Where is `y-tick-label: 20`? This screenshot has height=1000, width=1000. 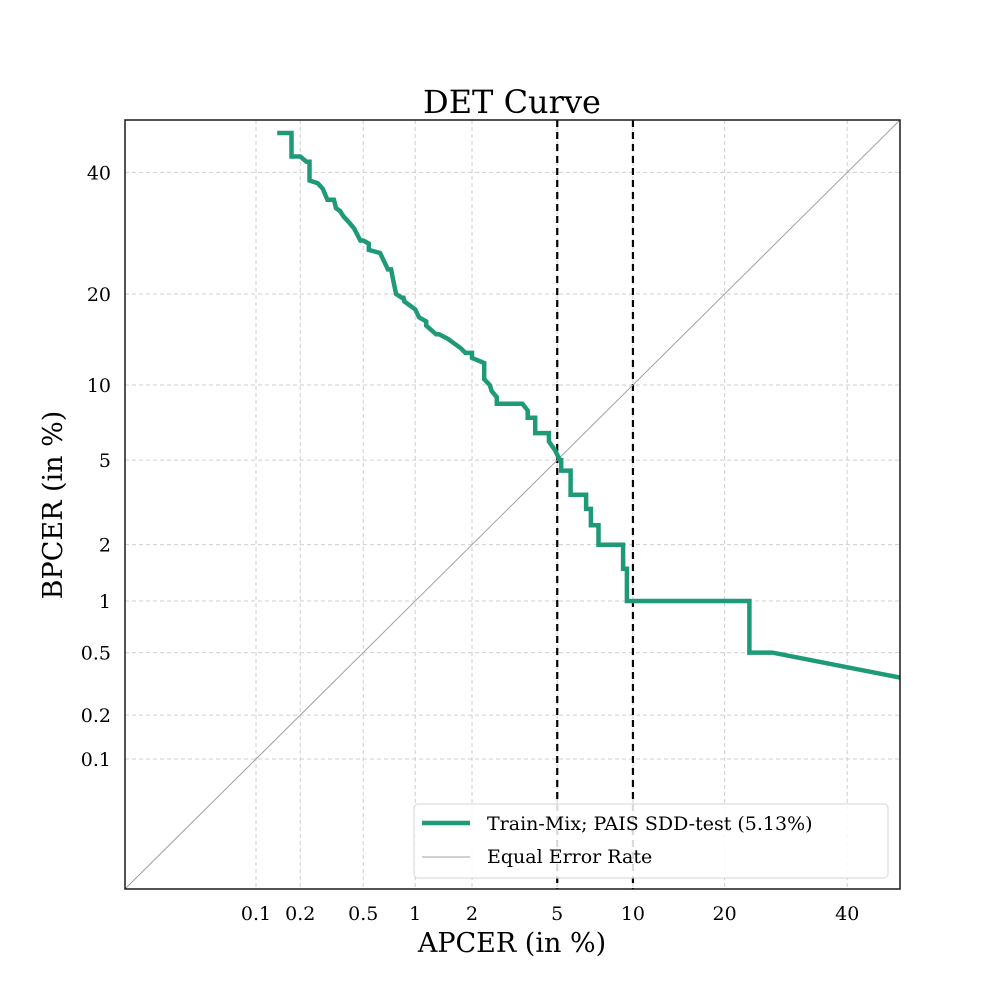
y-tick-label: 20 is located at coordinates (99, 295).